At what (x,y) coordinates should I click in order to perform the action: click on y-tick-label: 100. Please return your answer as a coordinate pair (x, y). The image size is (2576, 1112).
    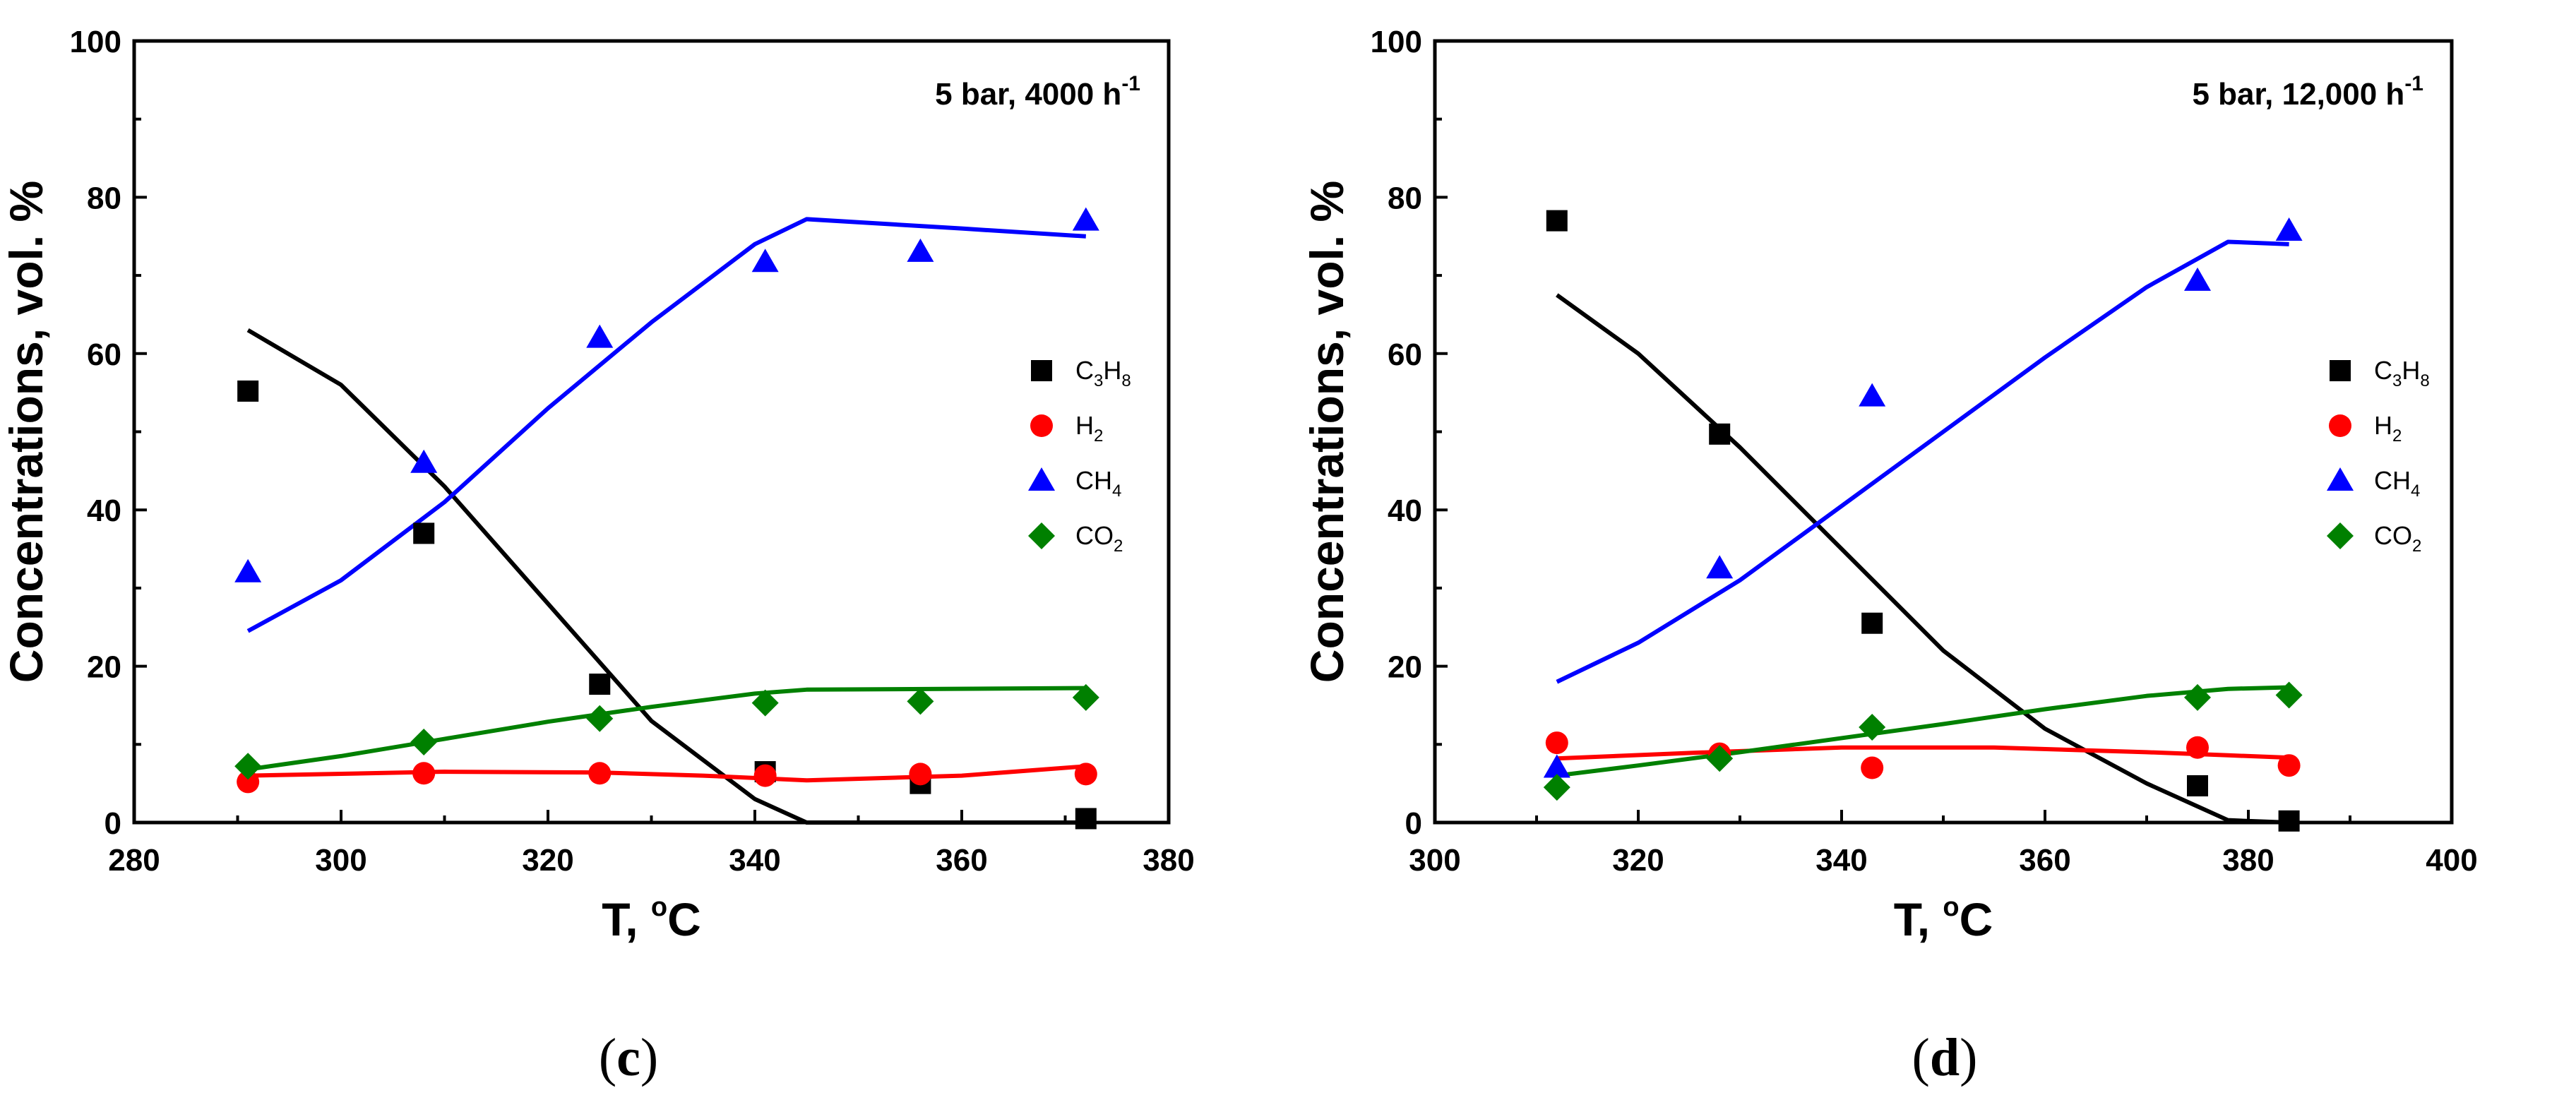
    Looking at the image, I should click on (1396, 42).